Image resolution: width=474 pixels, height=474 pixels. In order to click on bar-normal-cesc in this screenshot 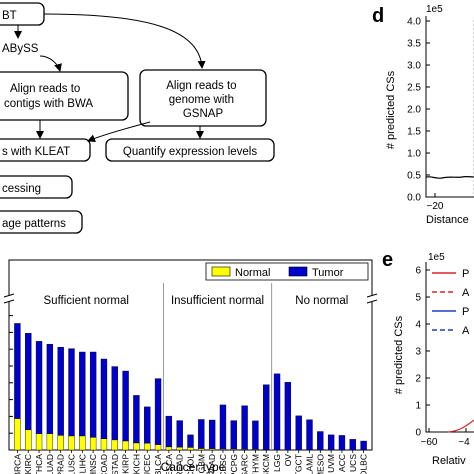, I will do `click(223, 449)`.